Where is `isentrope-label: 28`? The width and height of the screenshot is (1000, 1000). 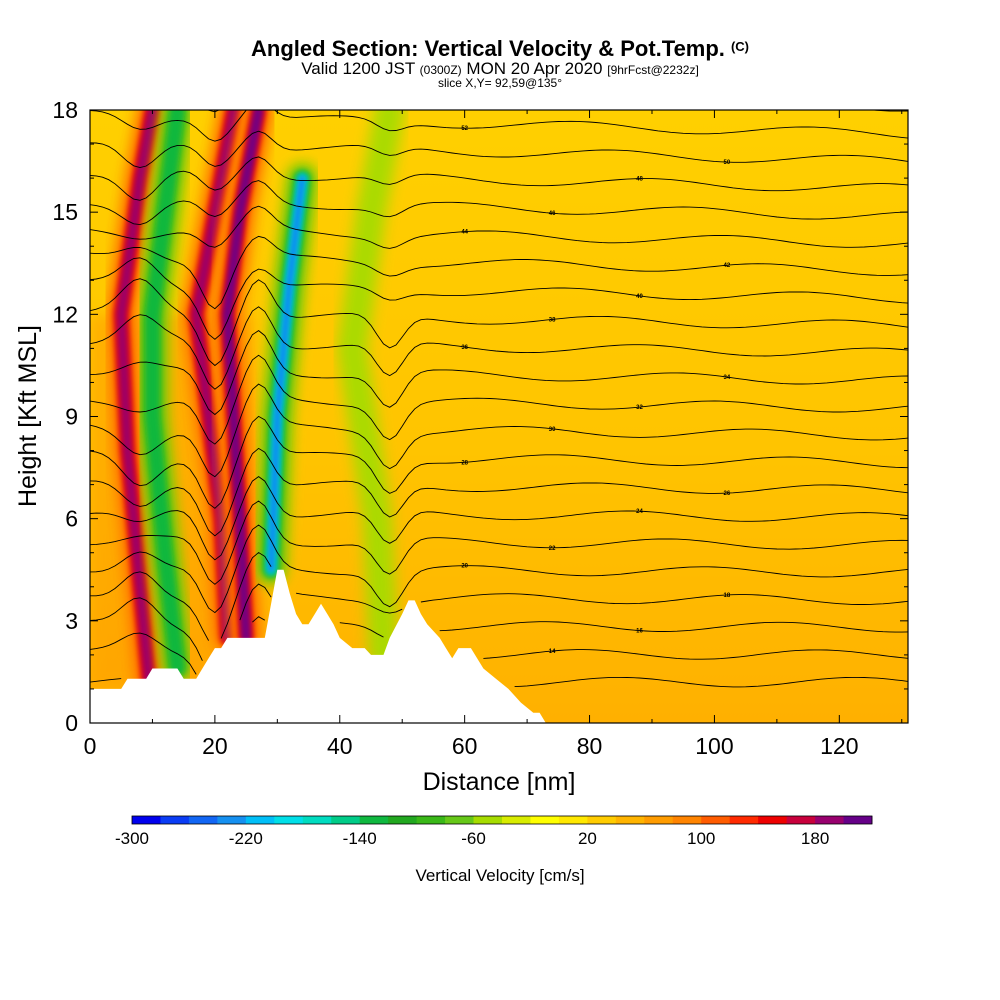
isentrope-label: 28 is located at coordinates (464, 463).